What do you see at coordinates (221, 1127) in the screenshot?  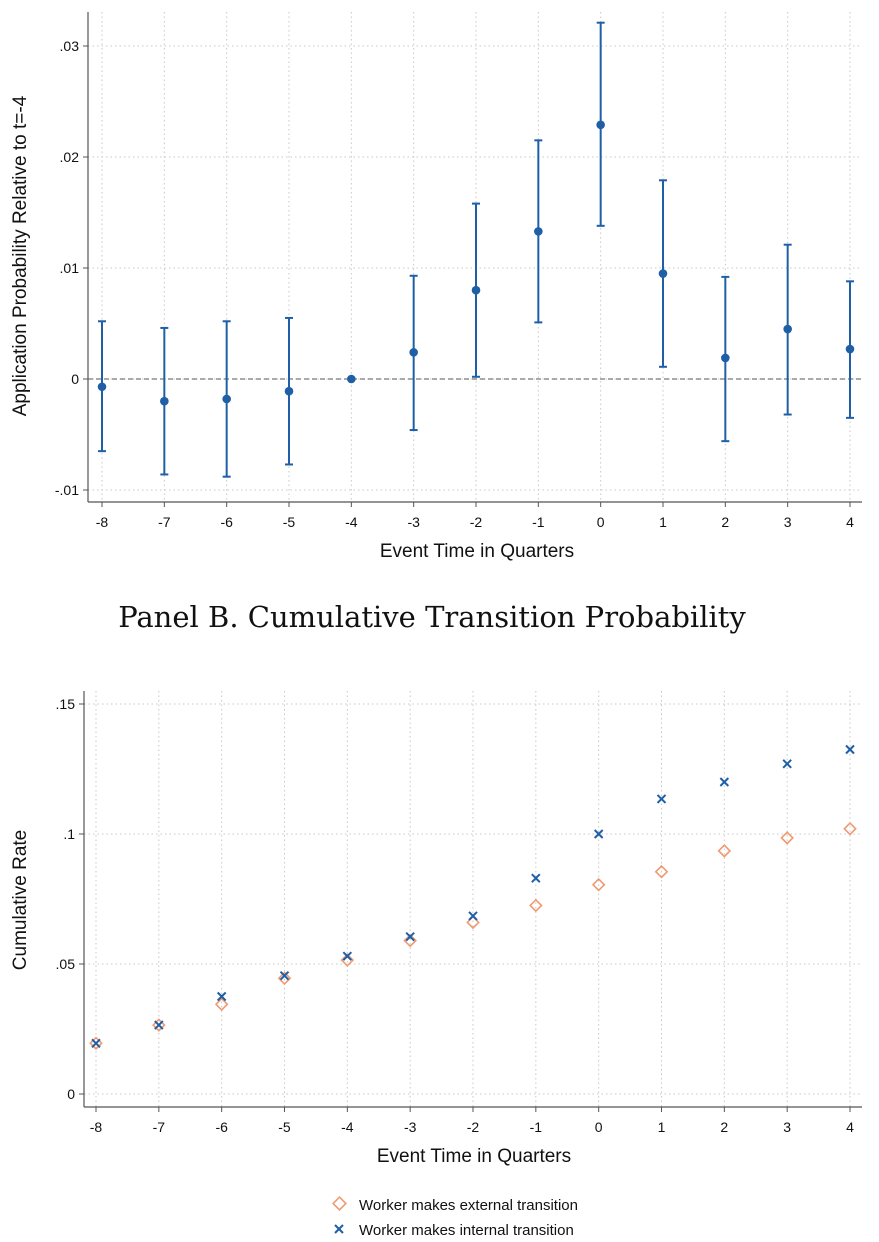 I see `panel-b-x-tick-label: -6` at bounding box center [221, 1127].